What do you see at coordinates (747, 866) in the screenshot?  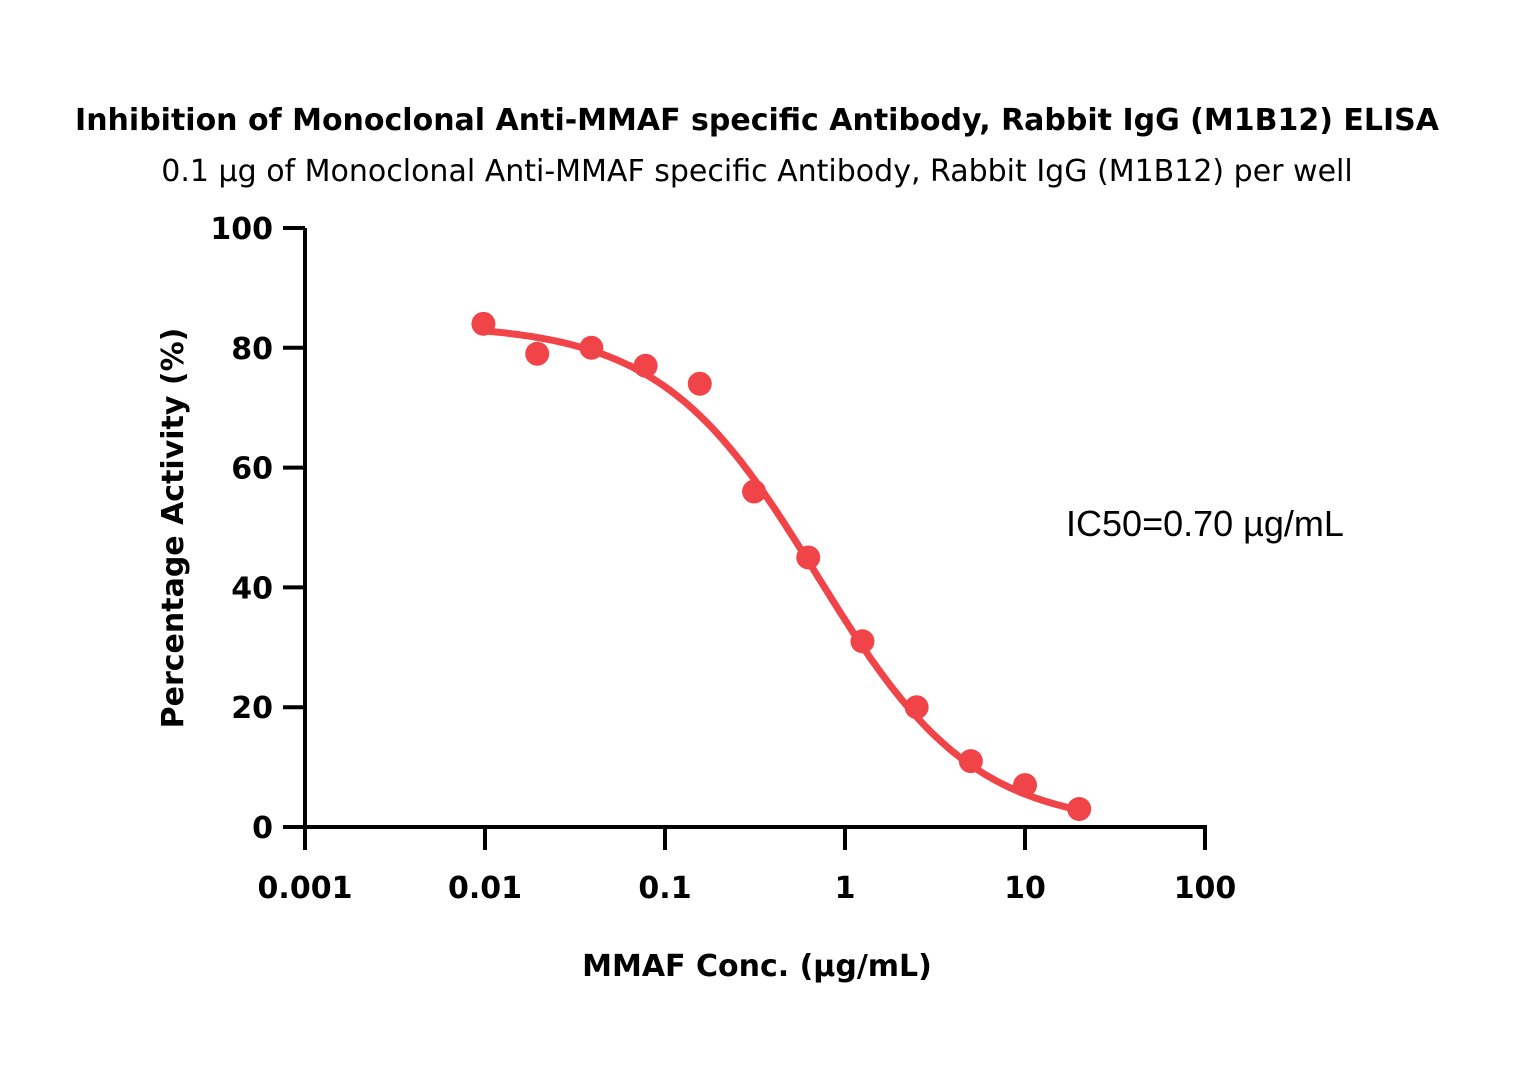 I see `x-ticks: 0.001 0.01 0.1 1 10 100` at bounding box center [747, 866].